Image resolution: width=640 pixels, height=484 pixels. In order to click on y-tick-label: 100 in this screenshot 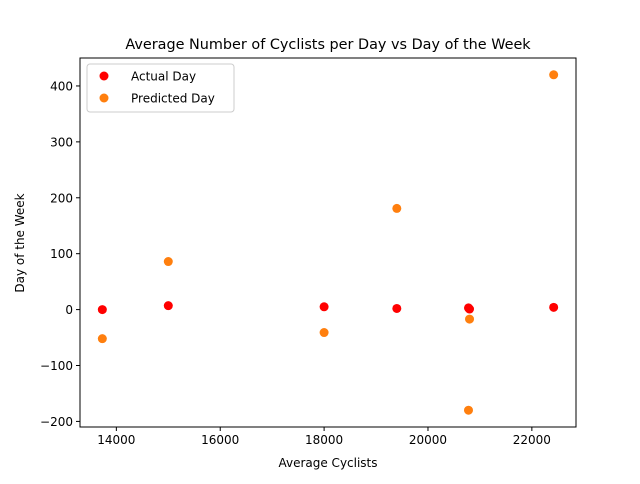, I will do `click(61, 254)`.